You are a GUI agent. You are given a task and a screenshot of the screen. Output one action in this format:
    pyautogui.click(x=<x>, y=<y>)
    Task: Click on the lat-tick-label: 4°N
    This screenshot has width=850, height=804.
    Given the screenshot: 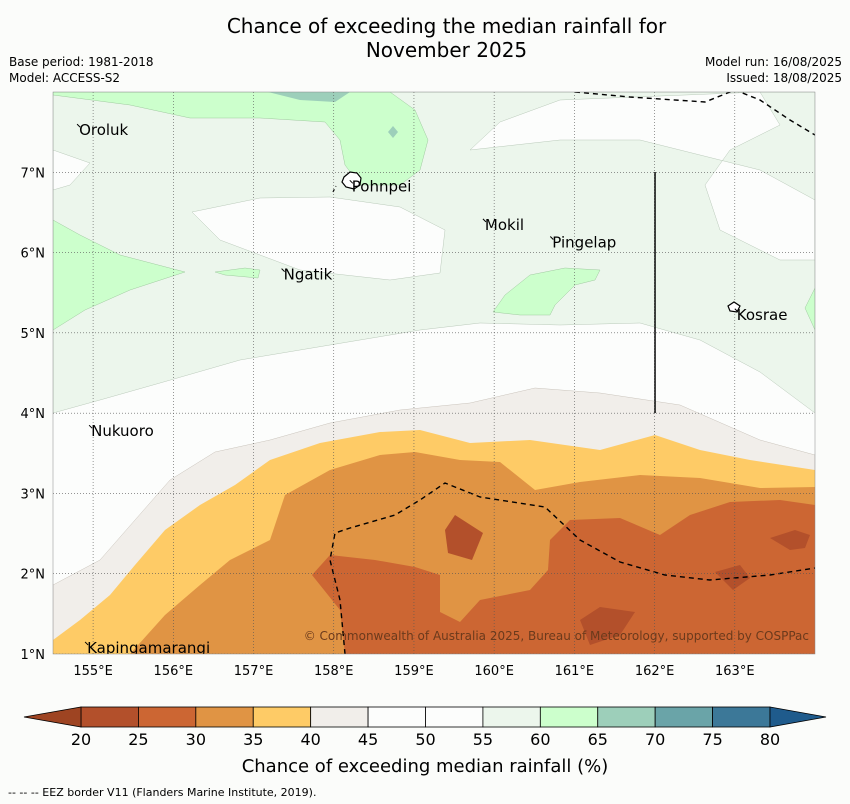 What is the action you would take?
    pyautogui.click(x=33, y=414)
    